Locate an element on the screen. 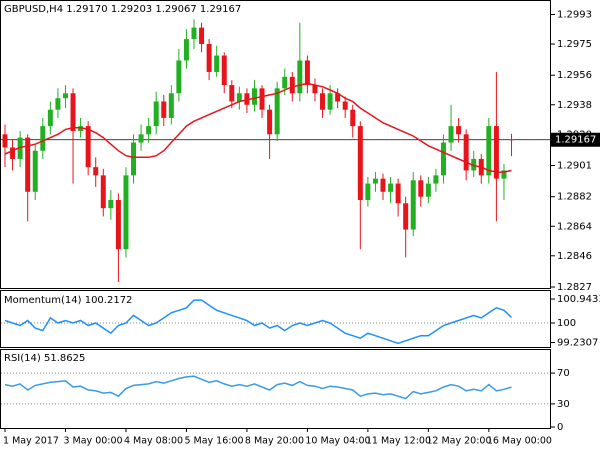 The height and width of the screenshot is (450, 600). y-tick-label: 70 is located at coordinates (563, 373).